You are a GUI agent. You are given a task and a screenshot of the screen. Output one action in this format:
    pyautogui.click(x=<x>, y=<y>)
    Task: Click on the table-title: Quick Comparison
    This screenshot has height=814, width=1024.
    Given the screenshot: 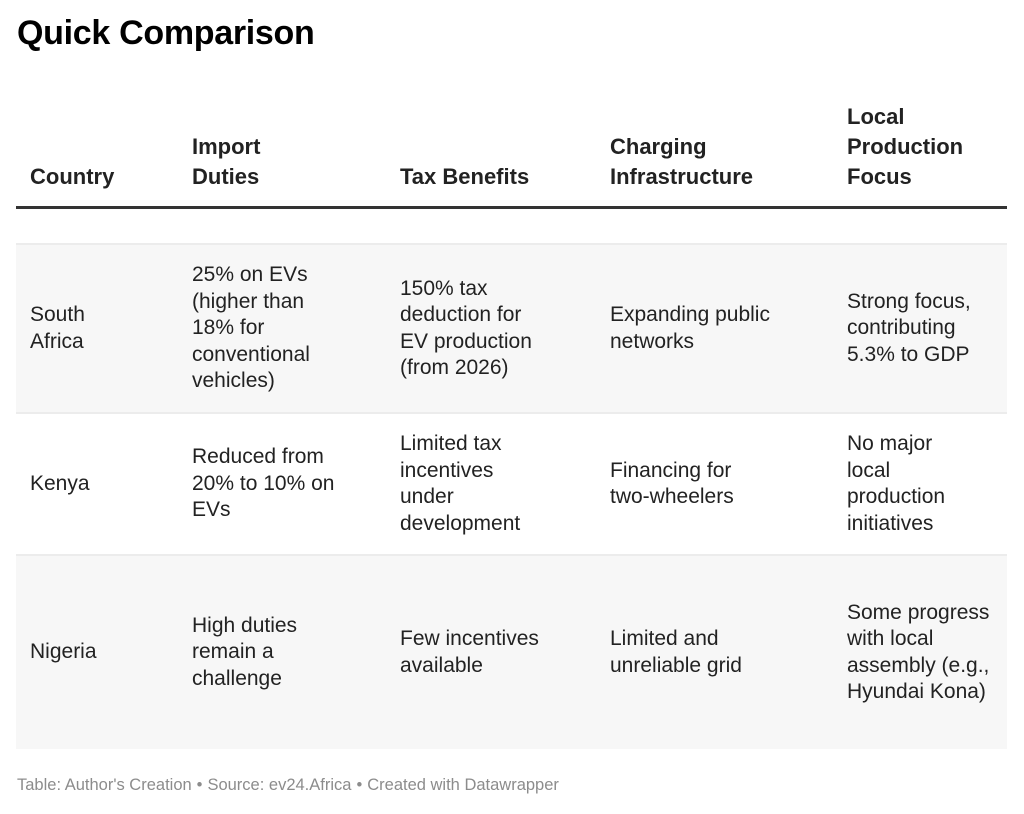 What is the action you would take?
    pyautogui.click(x=166, y=33)
    